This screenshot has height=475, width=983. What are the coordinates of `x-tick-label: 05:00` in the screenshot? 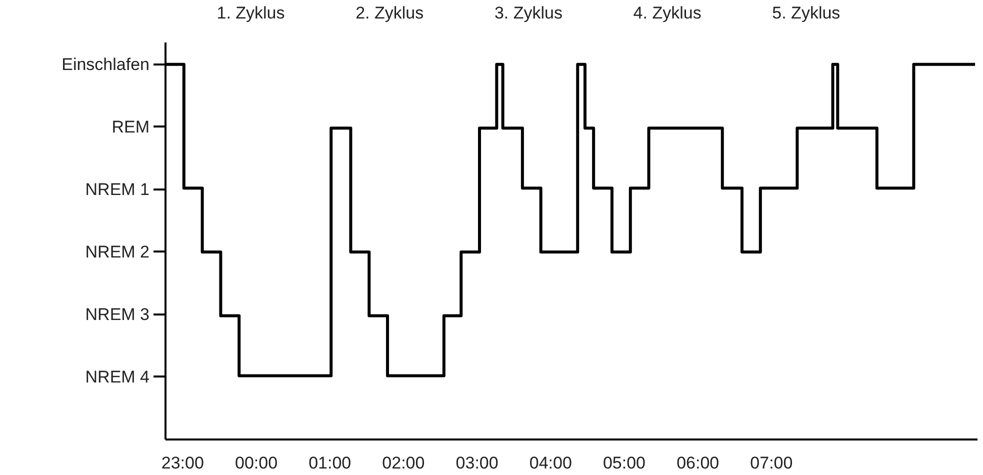 It's located at (624, 463).